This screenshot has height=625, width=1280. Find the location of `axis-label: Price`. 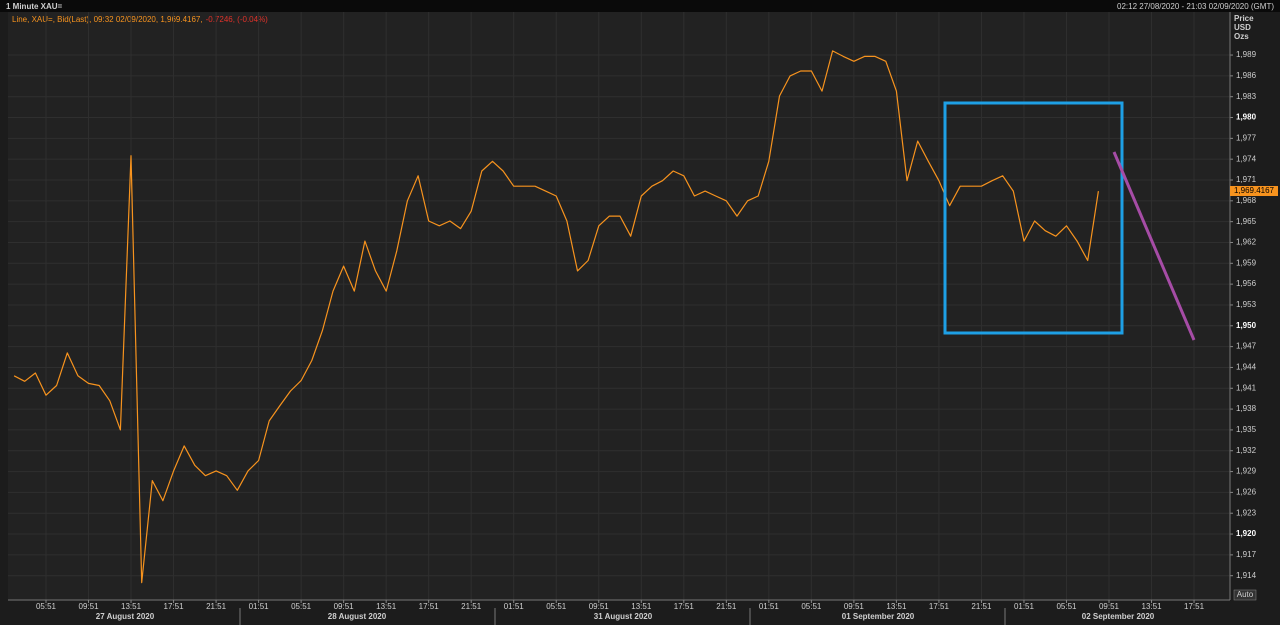

axis-label: Price is located at coordinates (1244, 18).